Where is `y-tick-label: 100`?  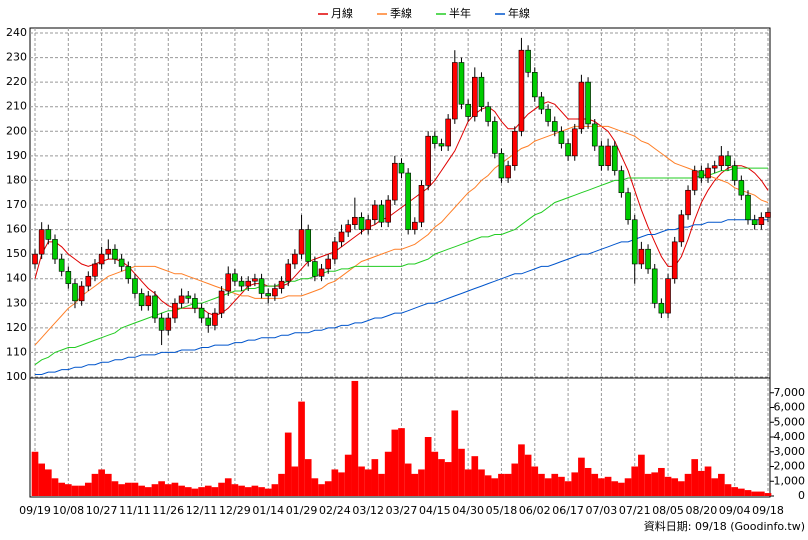 y-tick-label: 100 is located at coordinates (16, 376).